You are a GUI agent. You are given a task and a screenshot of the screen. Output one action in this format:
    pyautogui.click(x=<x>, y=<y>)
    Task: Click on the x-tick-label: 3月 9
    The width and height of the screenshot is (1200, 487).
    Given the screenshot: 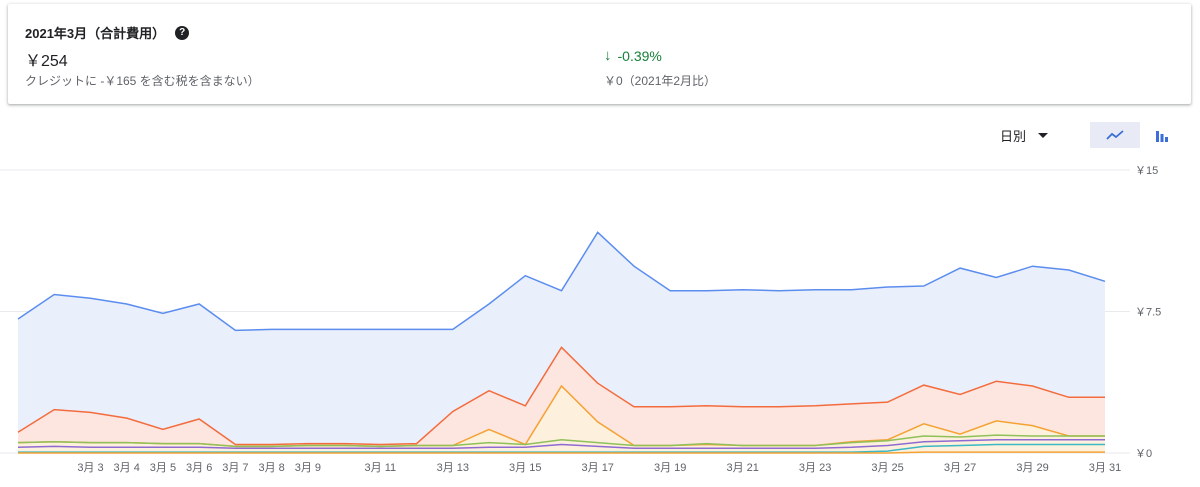 What is the action you would take?
    pyautogui.click(x=308, y=468)
    